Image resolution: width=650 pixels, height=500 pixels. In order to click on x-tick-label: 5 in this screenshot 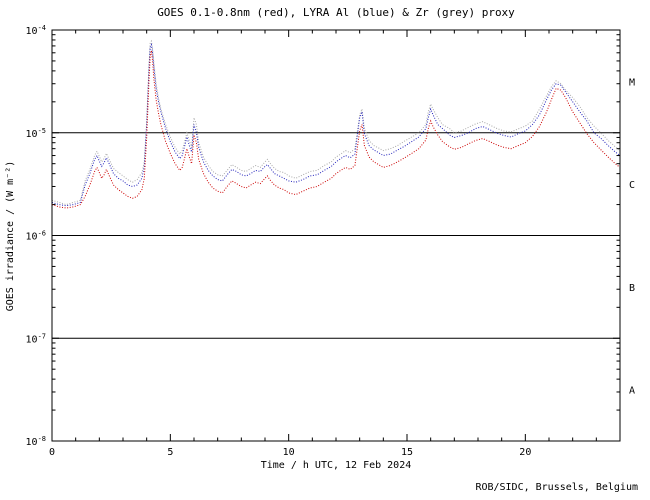, I will do `click(170, 452)`.